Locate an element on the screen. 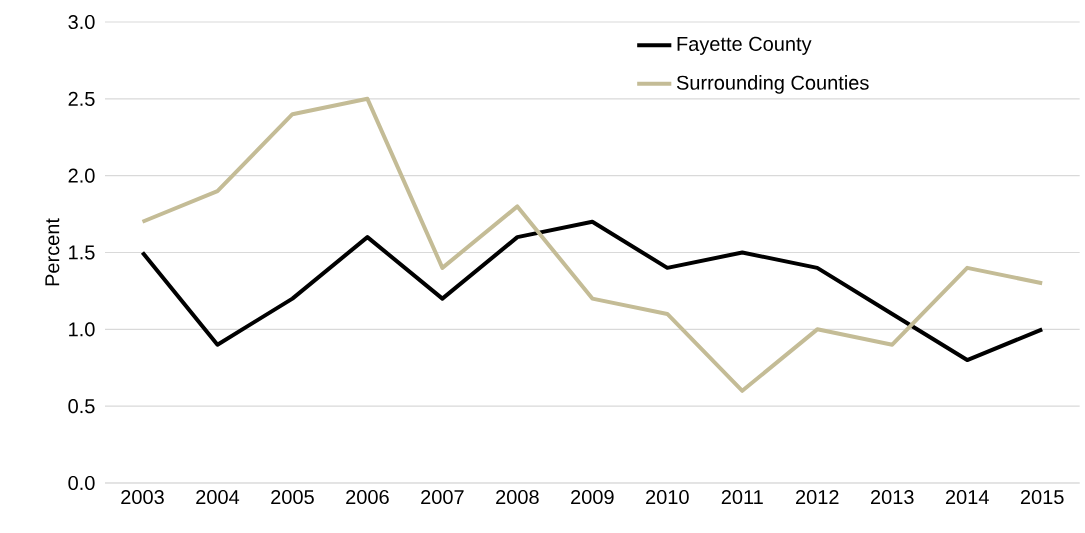 The height and width of the screenshot is (533, 1085). x-tick-label: 2005 is located at coordinates (292, 497).